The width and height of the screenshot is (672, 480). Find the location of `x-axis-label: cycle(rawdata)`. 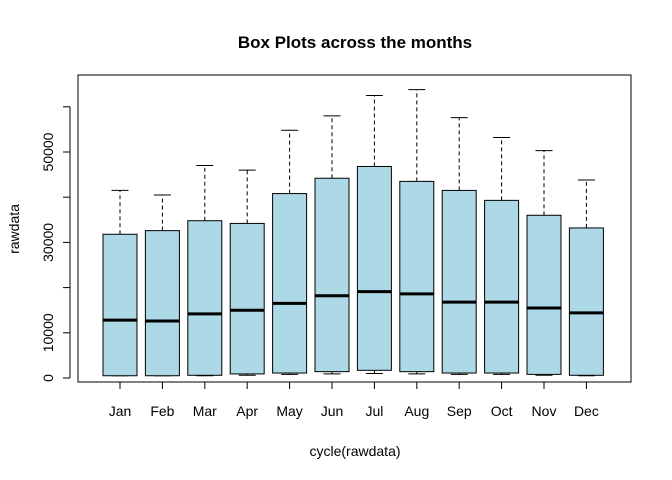

x-axis-label: cycle(rawdata) is located at coordinates (354, 451).